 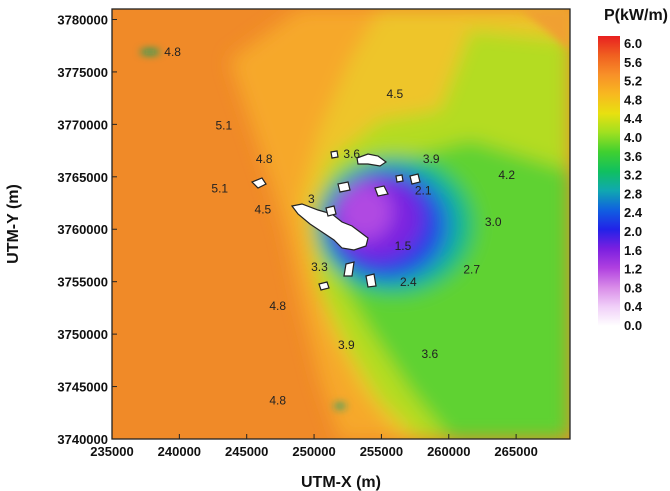 What do you see at coordinates (493, 222) in the screenshot?
I see `contour-label: 3.0` at bounding box center [493, 222].